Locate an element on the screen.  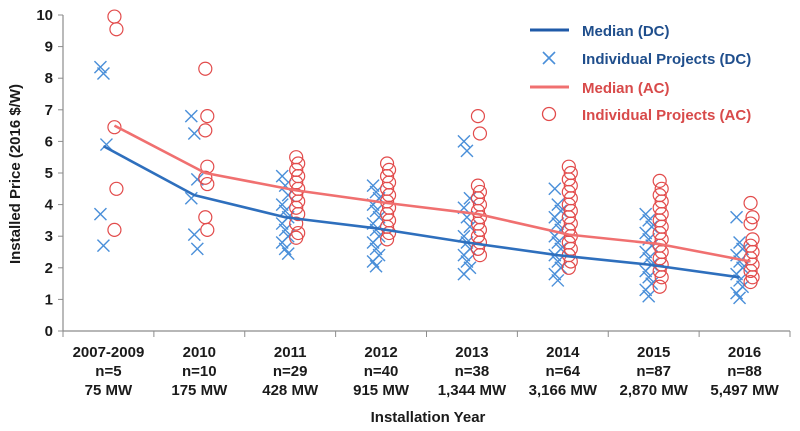
category-label-mw: 75 MW is located at coordinates (109, 390).